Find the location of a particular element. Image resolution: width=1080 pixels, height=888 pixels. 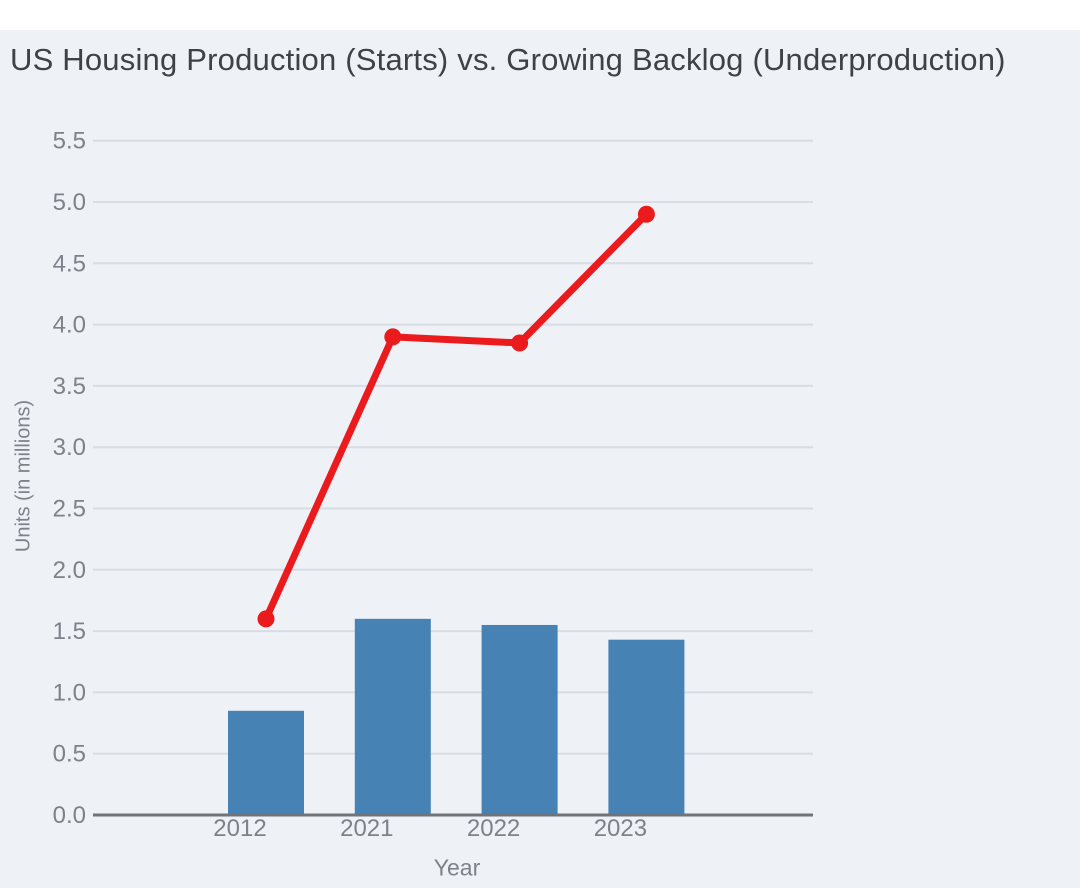

bar-2012 is located at coordinates (266, 762).